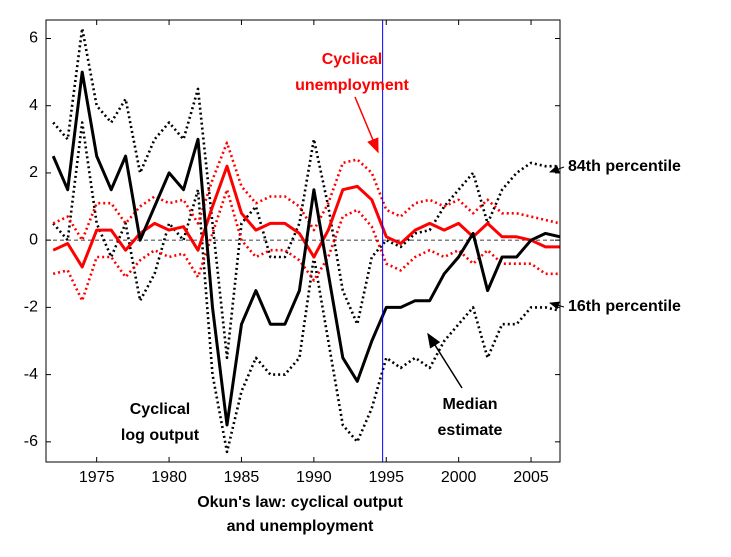 Image resolution: width=731 pixels, height=557 pixels. I want to click on y-tick-label: 4, so click(33, 105).